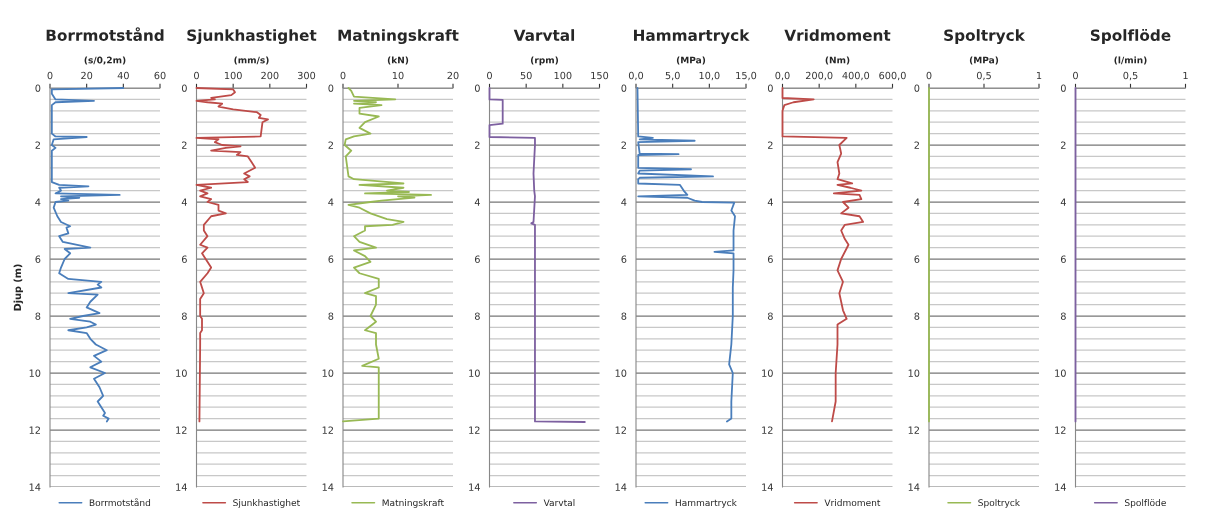  Describe the element at coordinates (18, 287) in the screenshot. I see `y-axis-title: Djup (m)` at that location.